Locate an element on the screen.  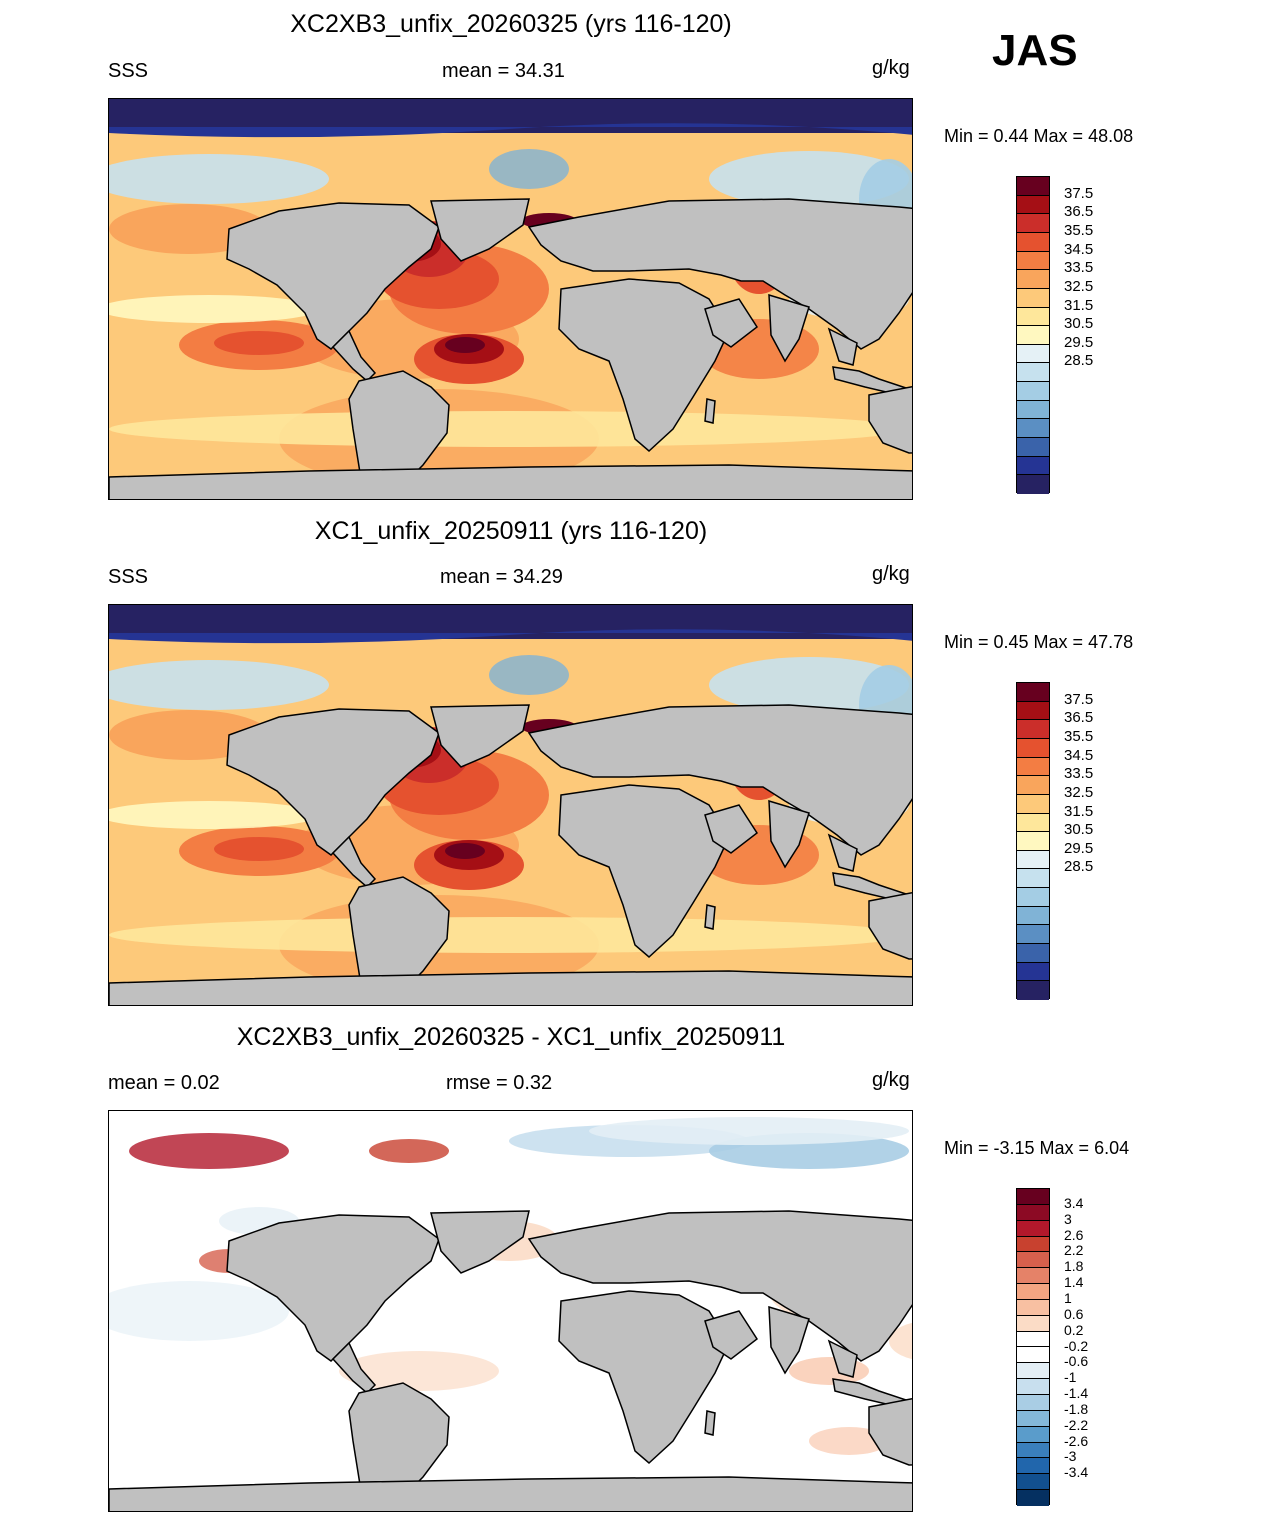
colorbar-tick-label: 1.8 is located at coordinates (1074, 1266).